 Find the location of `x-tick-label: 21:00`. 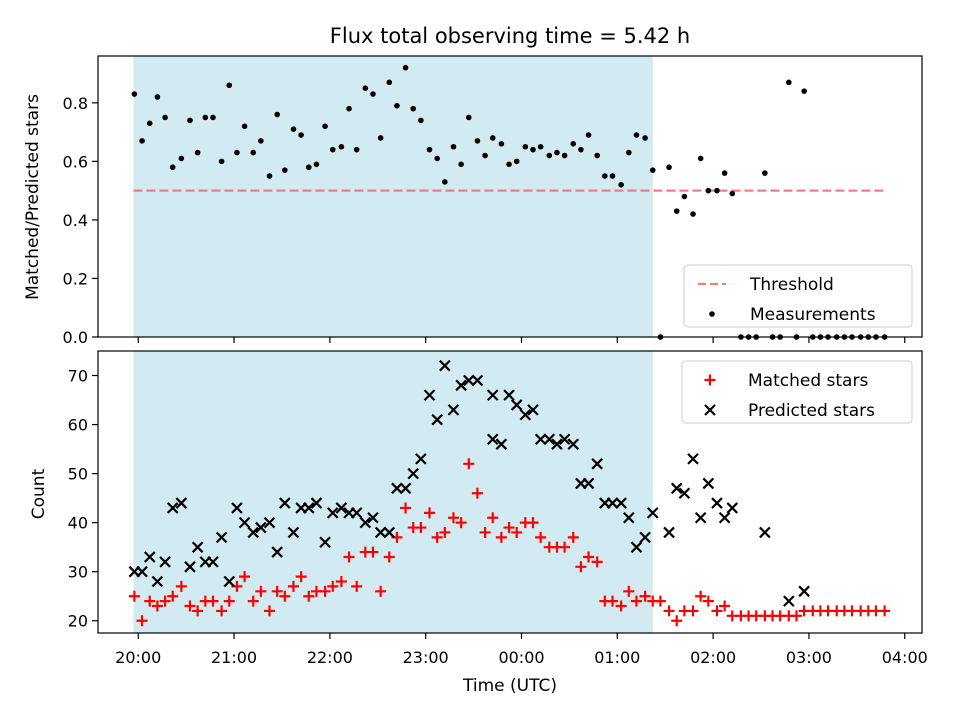

x-tick-label: 21:00 is located at coordinates (234, 657).